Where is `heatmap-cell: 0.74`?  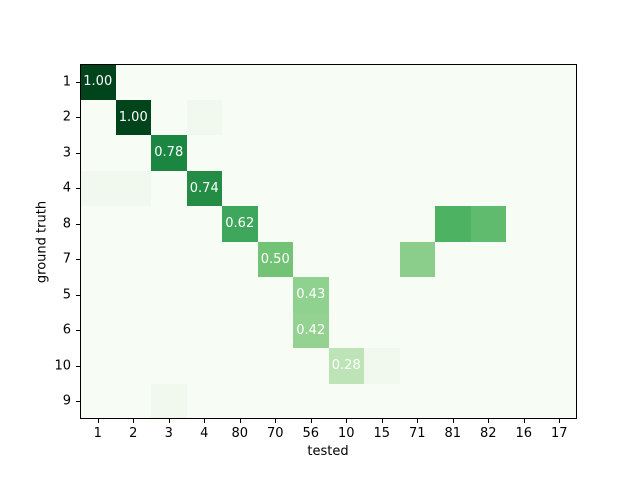 heatmap-cell: 0.74 is located at coordinates (204, 188).